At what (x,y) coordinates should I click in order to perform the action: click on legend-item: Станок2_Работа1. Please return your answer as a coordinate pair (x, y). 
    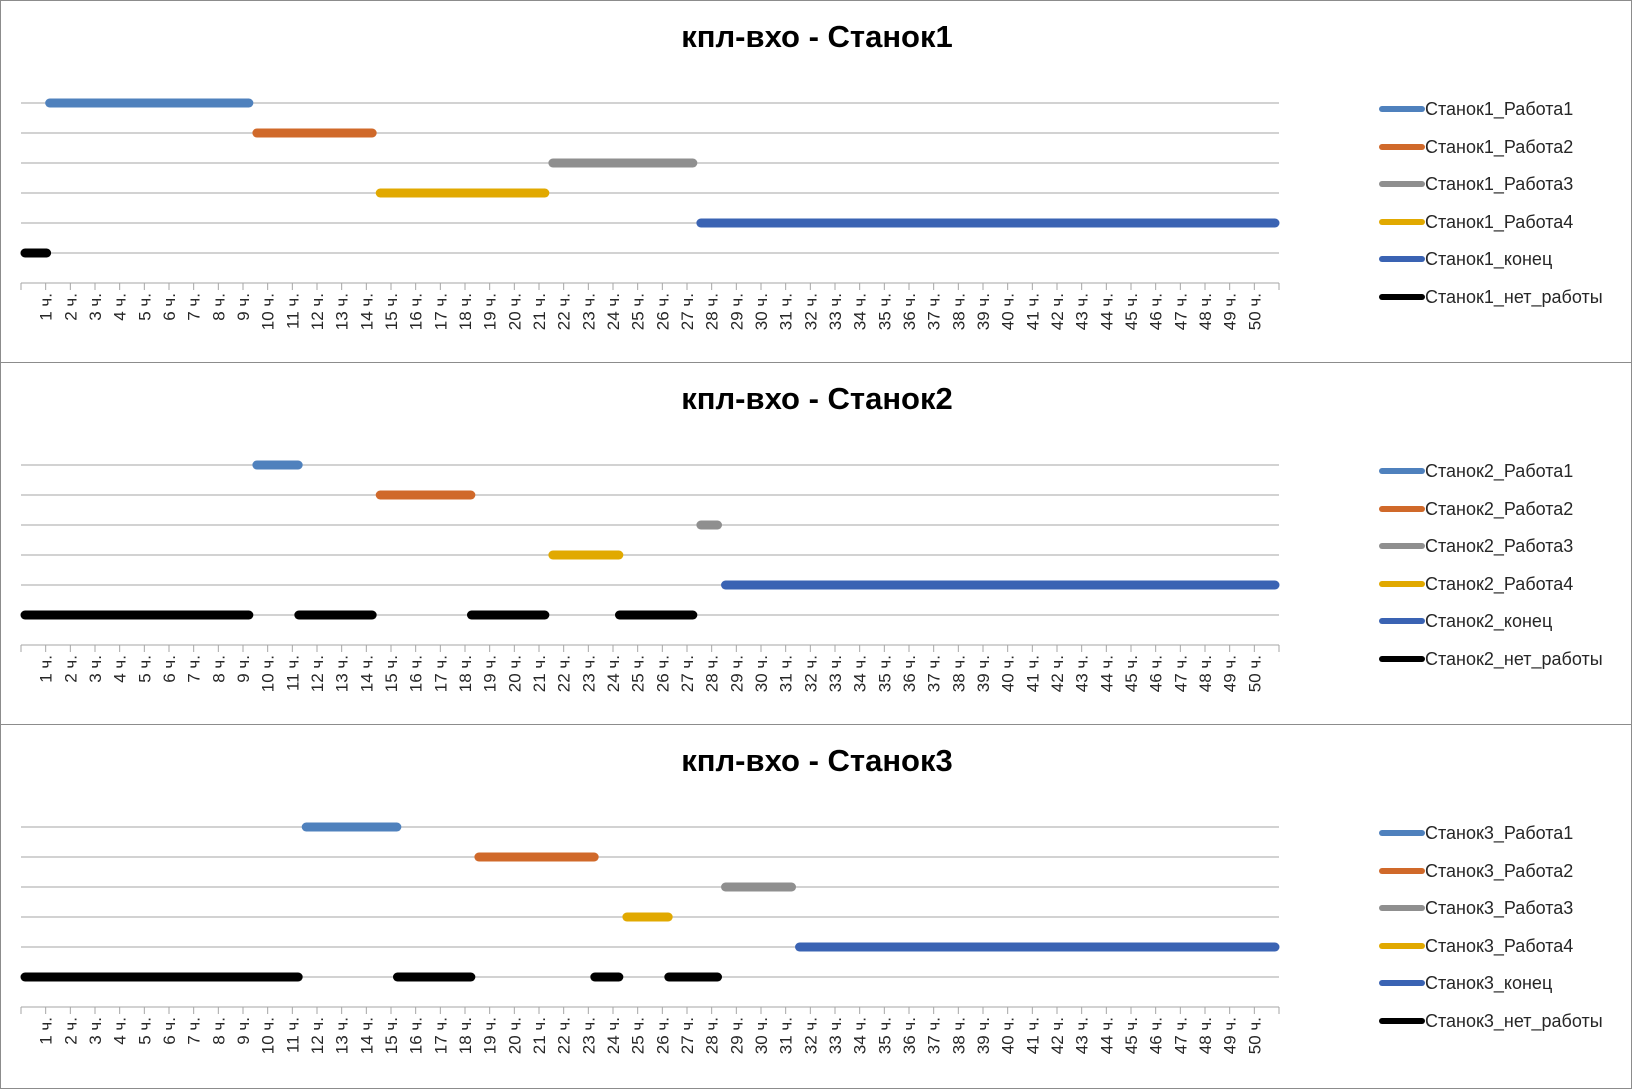
    Looking at the image, I should click on (1504, 471).